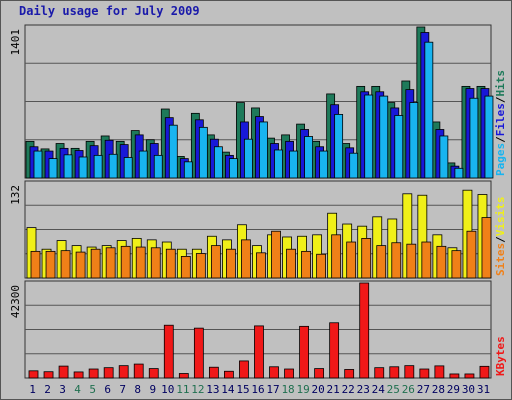  Describe the element at coordinates (423, 389) in the screenshot. I see `x-tick-label-day-27: 27` at that location.